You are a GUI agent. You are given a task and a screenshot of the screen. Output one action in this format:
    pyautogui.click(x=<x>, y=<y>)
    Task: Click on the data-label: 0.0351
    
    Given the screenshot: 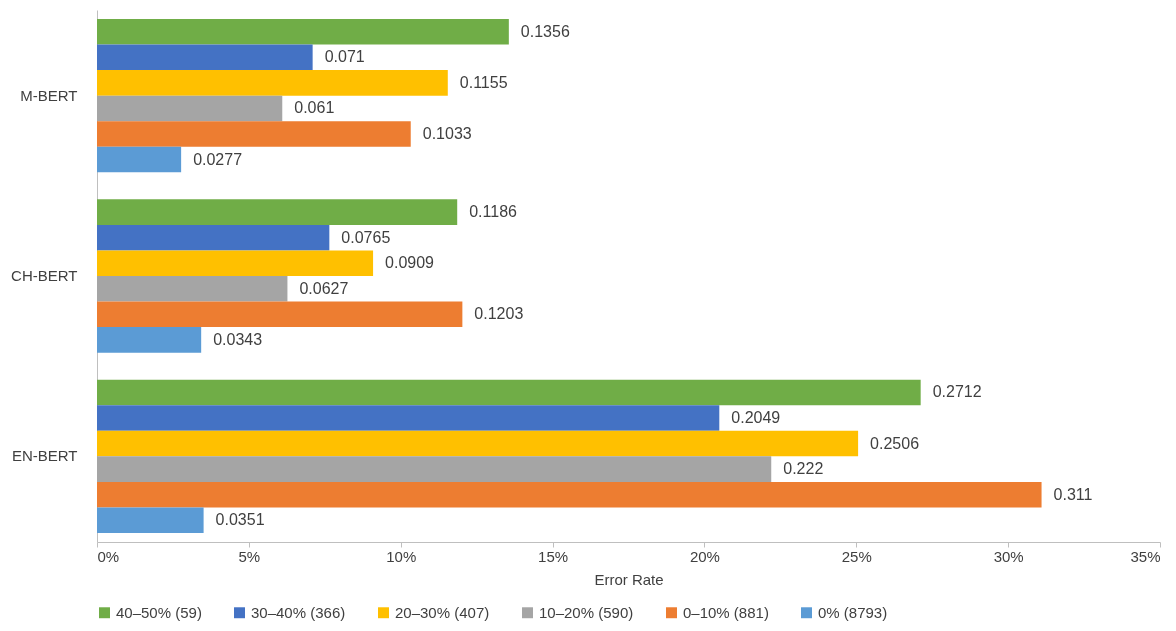 What is the action you would take?
    pyautogui.click(x=240, y=520)
    